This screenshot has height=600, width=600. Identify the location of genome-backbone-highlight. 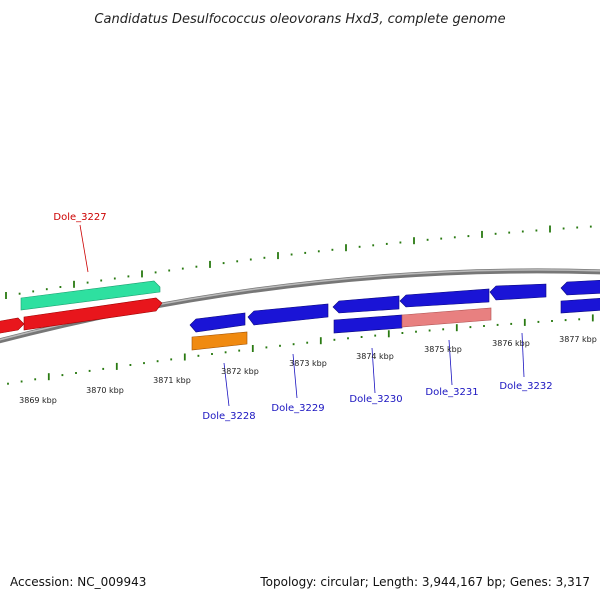
(300, 305).